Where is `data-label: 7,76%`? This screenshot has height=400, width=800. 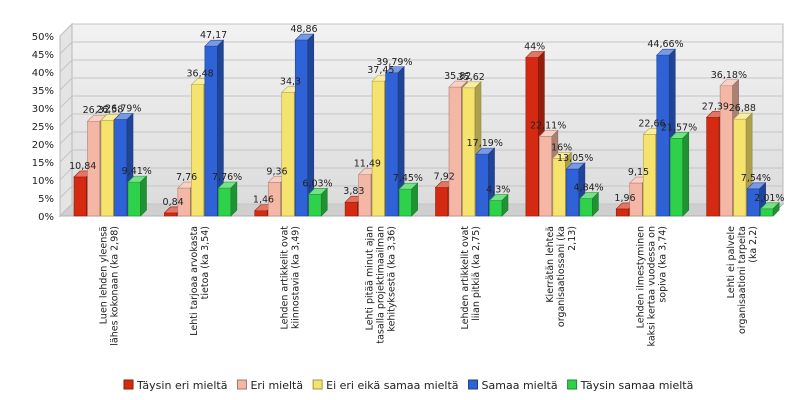 data-label: 7,76% is located at coordinates (227, 177).